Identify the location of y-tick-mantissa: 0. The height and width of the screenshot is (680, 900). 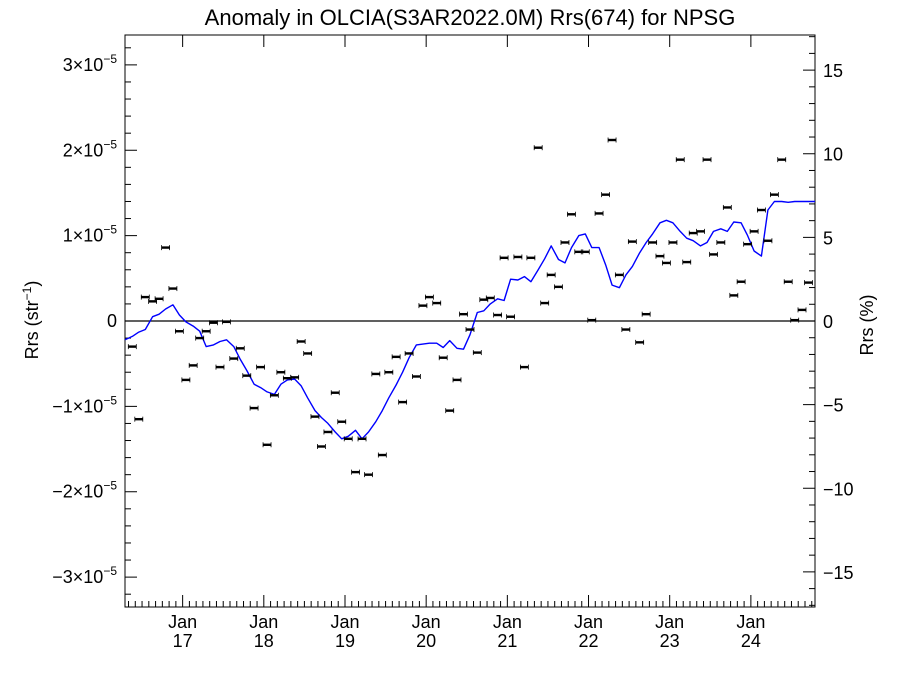
(112, 321).